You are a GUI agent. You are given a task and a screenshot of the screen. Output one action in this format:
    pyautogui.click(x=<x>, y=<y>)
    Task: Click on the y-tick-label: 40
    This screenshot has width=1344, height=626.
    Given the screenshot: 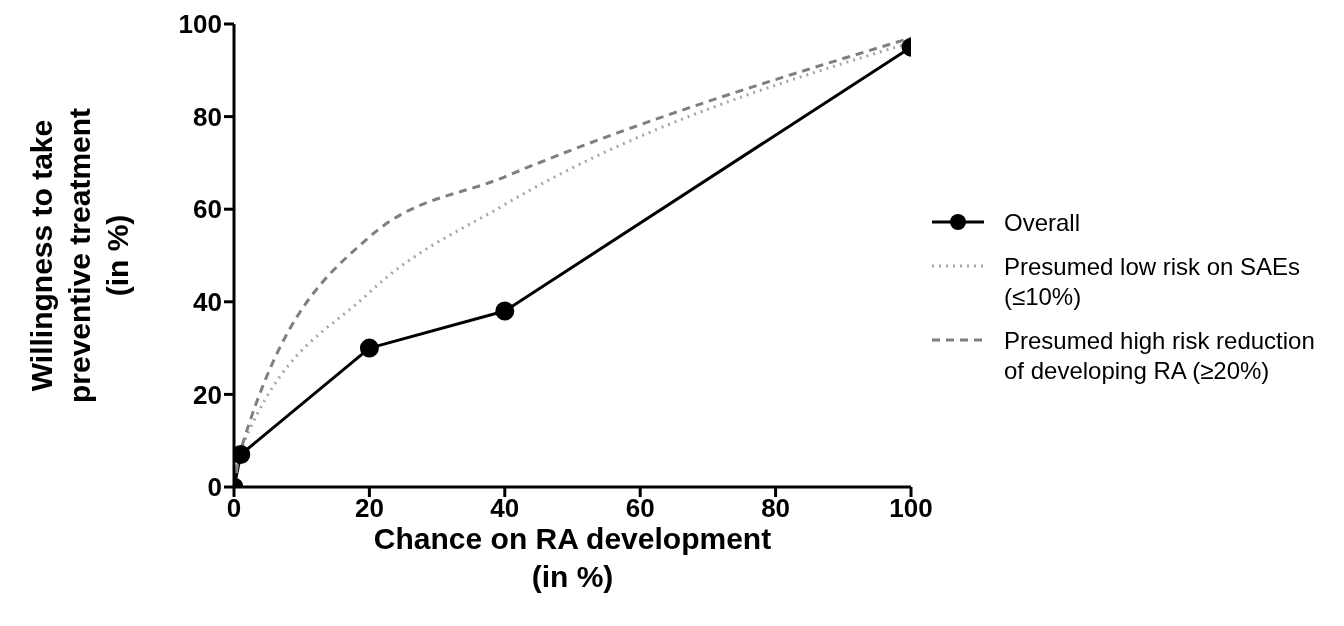 What is the action you would take?
    pyautogui.click(x=207, y=302)
    